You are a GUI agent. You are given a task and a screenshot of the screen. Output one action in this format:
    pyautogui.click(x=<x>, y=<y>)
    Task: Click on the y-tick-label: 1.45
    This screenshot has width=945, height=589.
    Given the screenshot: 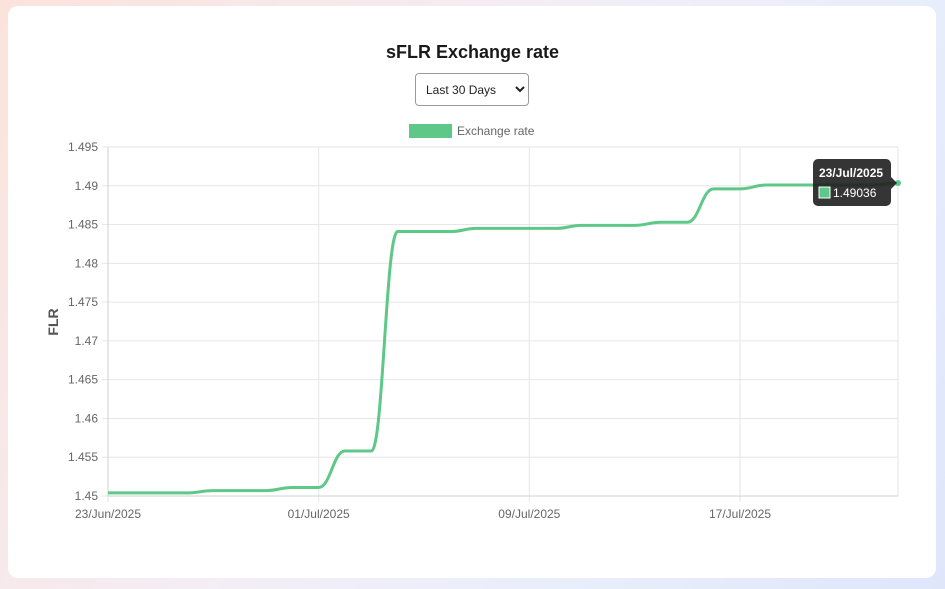 What is the action you would take?
    pyautogui.click(x=87, y=496)
    